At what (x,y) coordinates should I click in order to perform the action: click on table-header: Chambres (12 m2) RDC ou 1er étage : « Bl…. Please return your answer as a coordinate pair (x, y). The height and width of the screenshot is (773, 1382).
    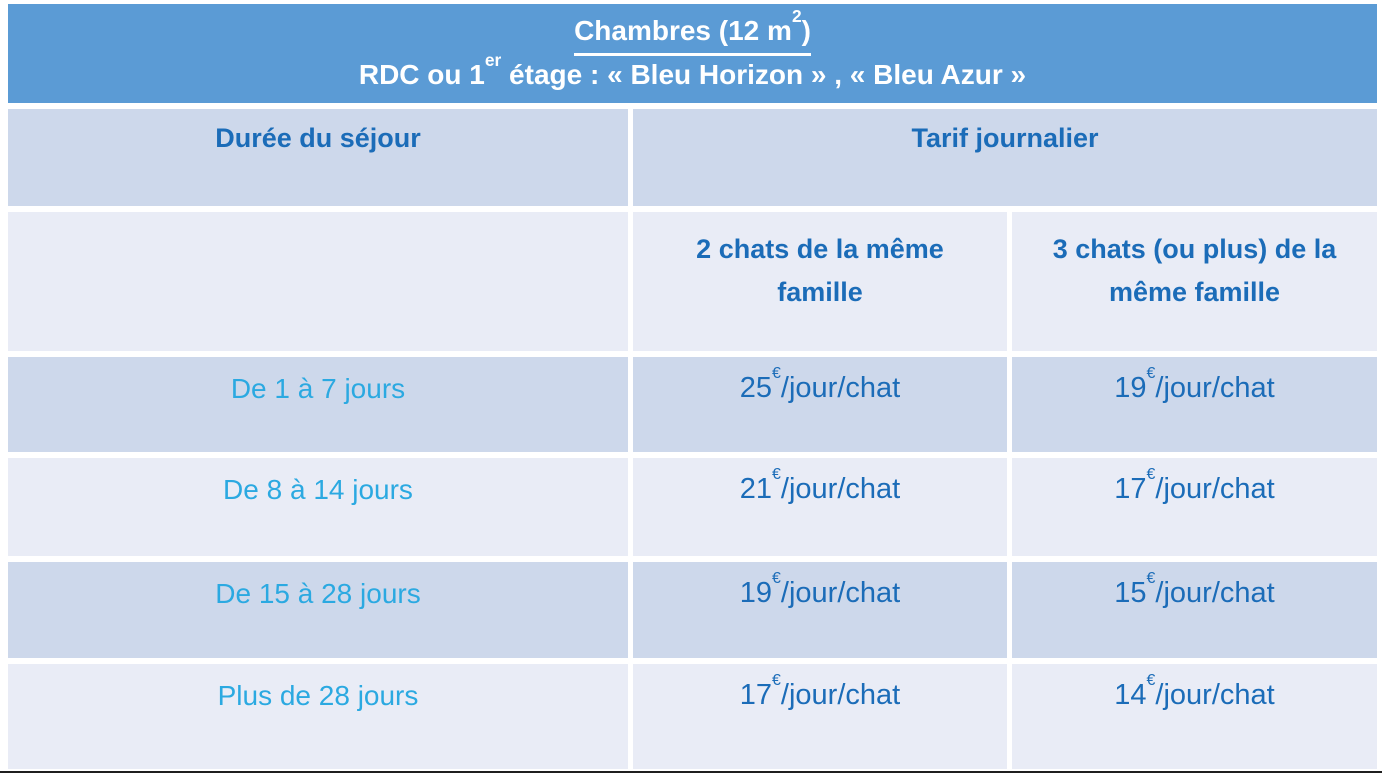
    Looking at the image, I should click on (692, 53).